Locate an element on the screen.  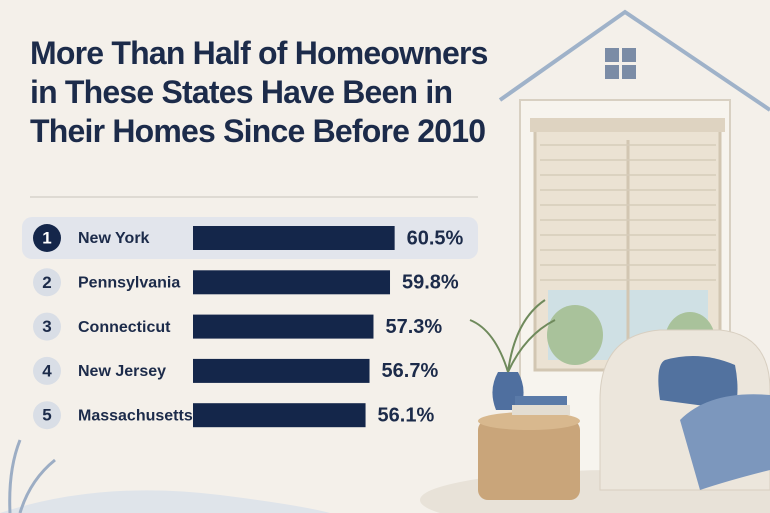
table-top is located at coordinates (529, 421).